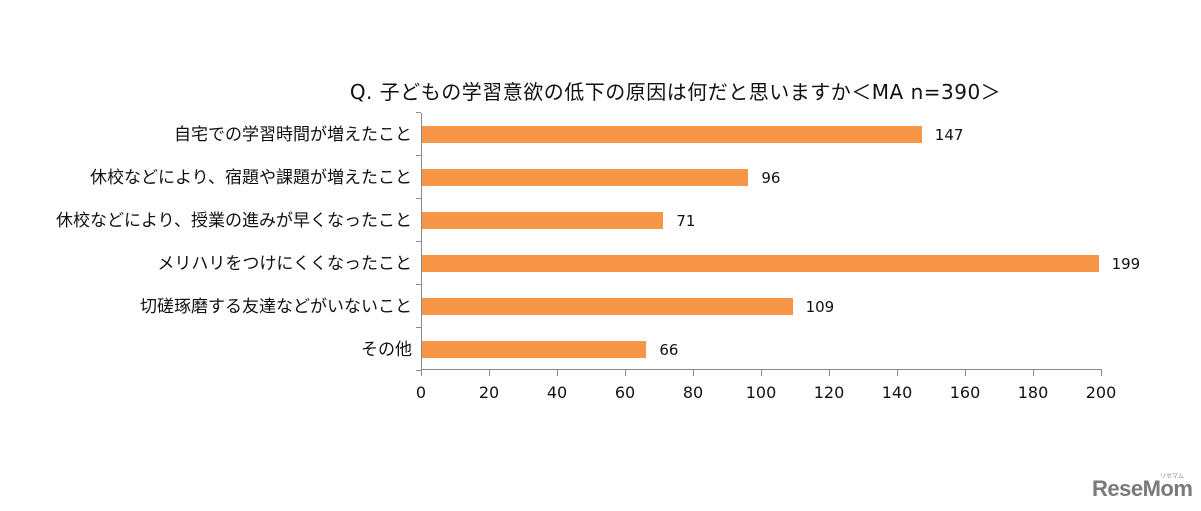 The height and width of the screenshot is (511, 1201). Describe the element at coordinates (686, 220) in the screenshot. I see `value-label: 71` at that location.